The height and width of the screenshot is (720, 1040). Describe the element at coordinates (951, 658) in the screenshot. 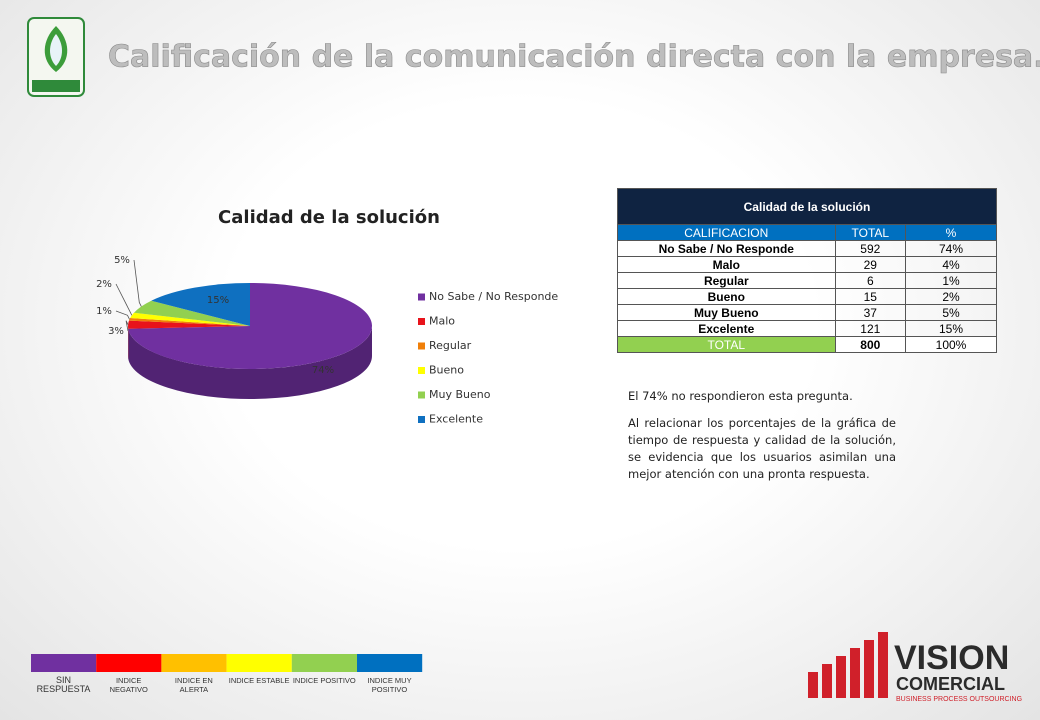

I see `brand-name: VISION` at that location.